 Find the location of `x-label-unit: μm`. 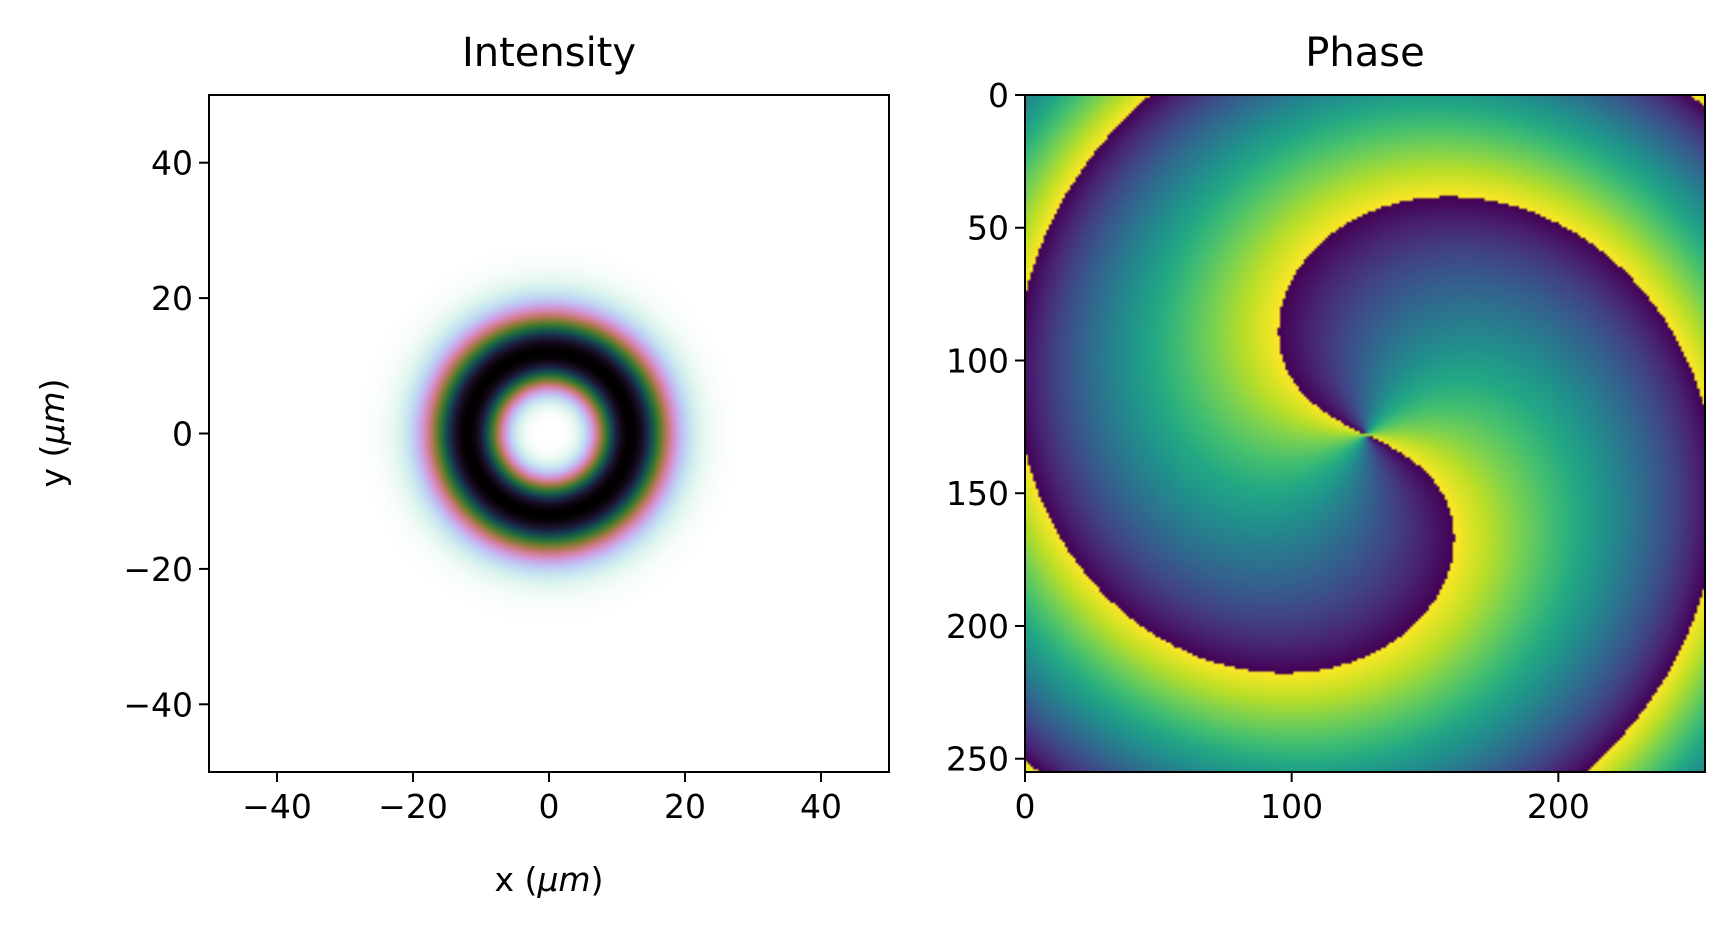

x-label-unit: μm is located at coordinates (563, 879).